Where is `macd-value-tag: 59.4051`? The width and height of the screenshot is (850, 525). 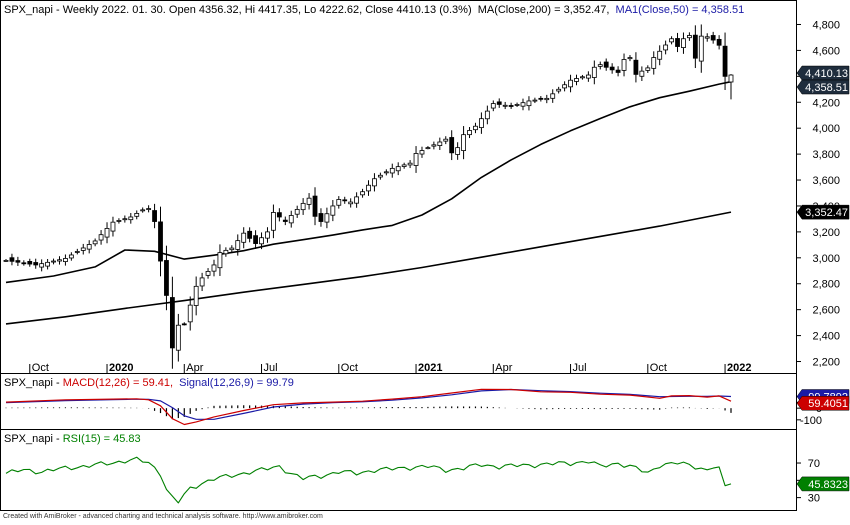 macd-value-tag: 59.4051 is located at coordinates (823, 403).